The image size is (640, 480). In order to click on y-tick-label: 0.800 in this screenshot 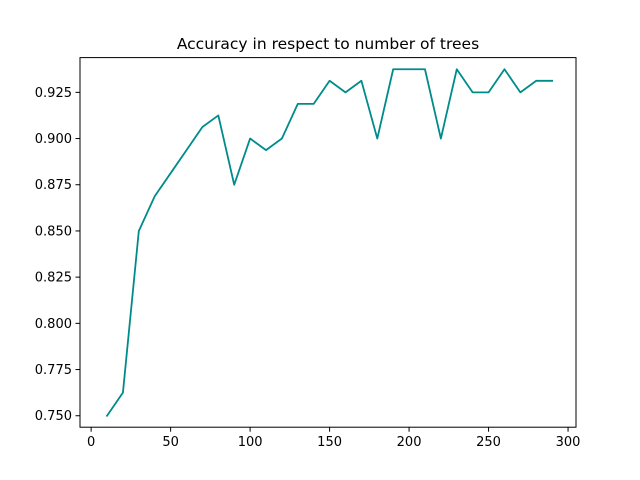, I will do `click(53, 324)`.